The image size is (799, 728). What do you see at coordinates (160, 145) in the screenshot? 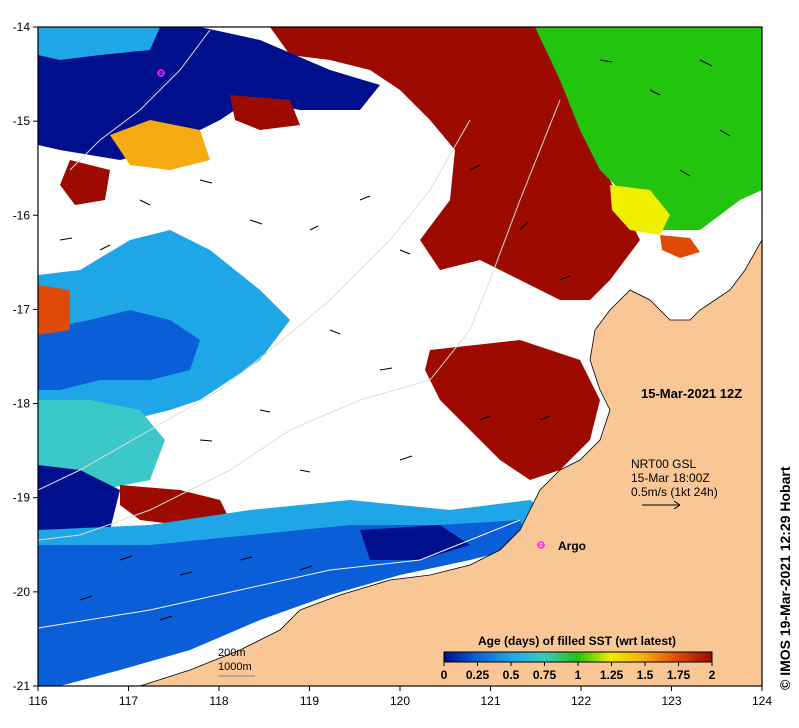
I see `age-region-1-5-nw` at bounding box center [160, 145].